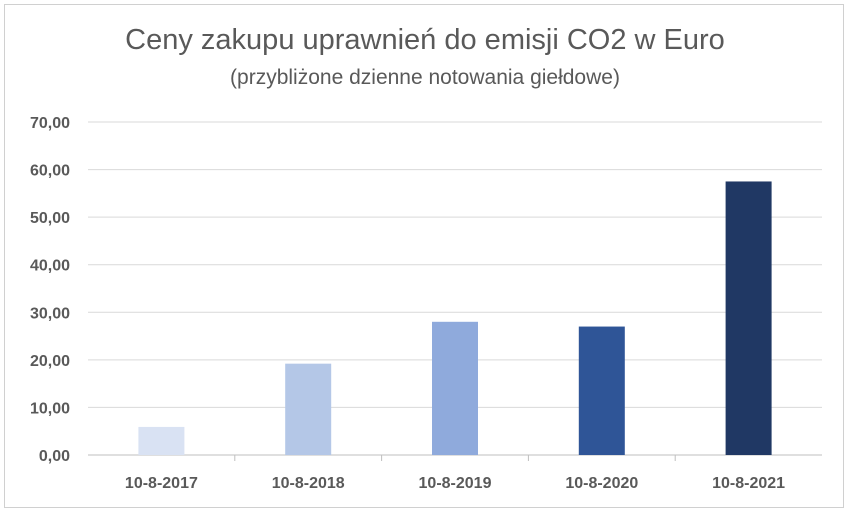  I want to click on bar-10-8-2020, so click(601, 390).